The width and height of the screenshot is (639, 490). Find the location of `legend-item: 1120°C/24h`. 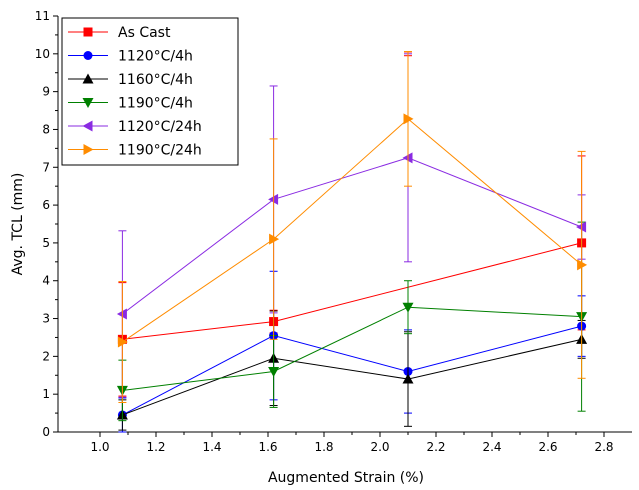

legend-item: 1120°C/24h is located at coordinates (135, 127).